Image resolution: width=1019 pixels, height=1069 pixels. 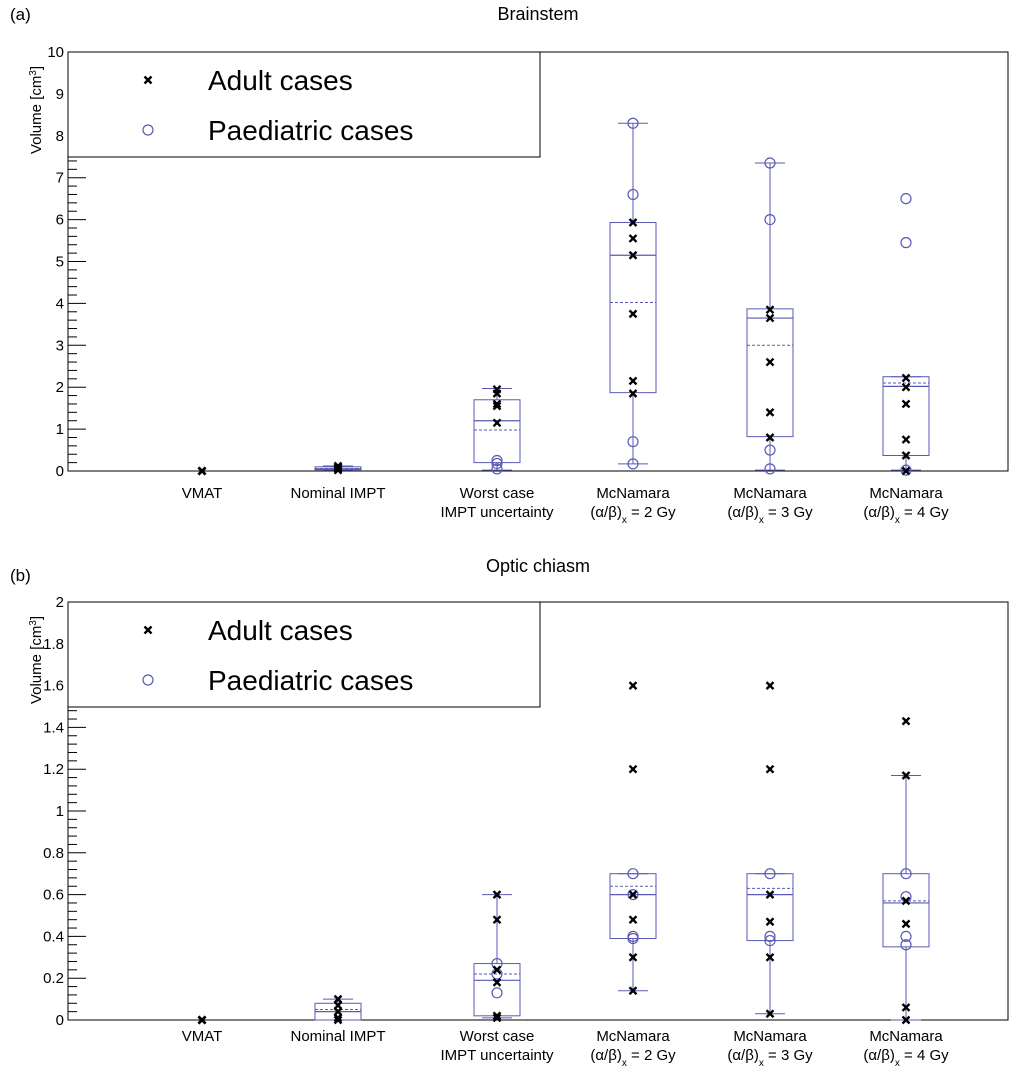 I want to click on category-label: Nominal IMPT, so click(x=337, y=1036).